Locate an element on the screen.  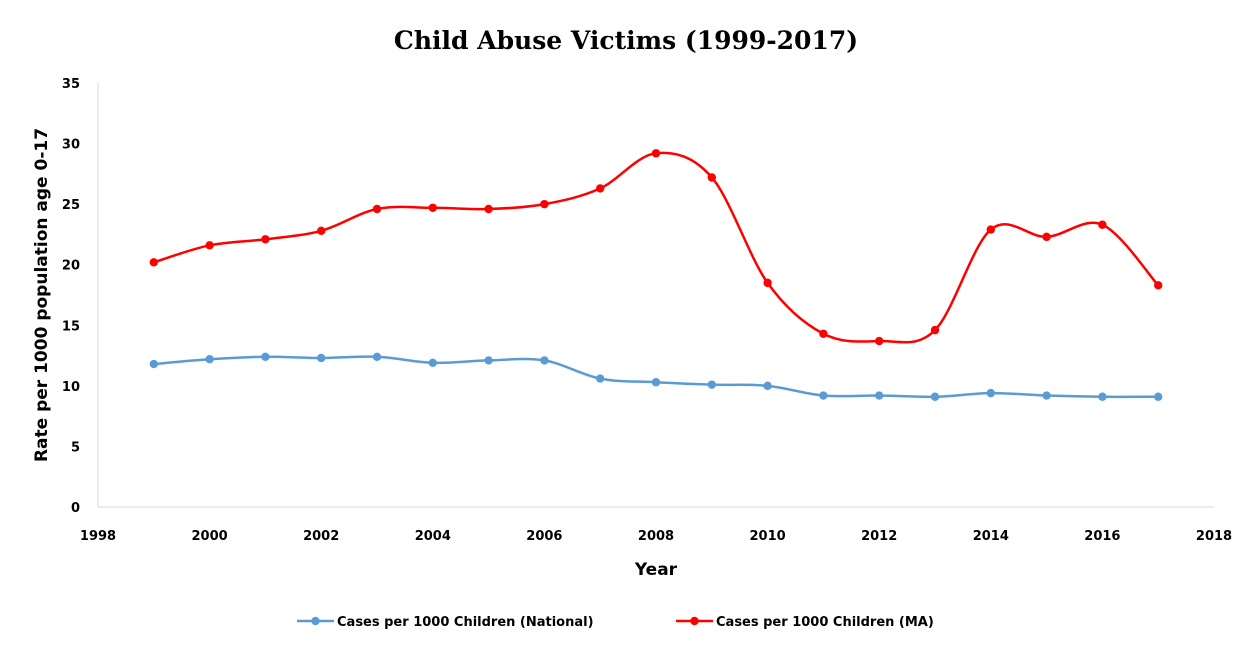
data-point-national-2009 is located at coordinates (711, 384).